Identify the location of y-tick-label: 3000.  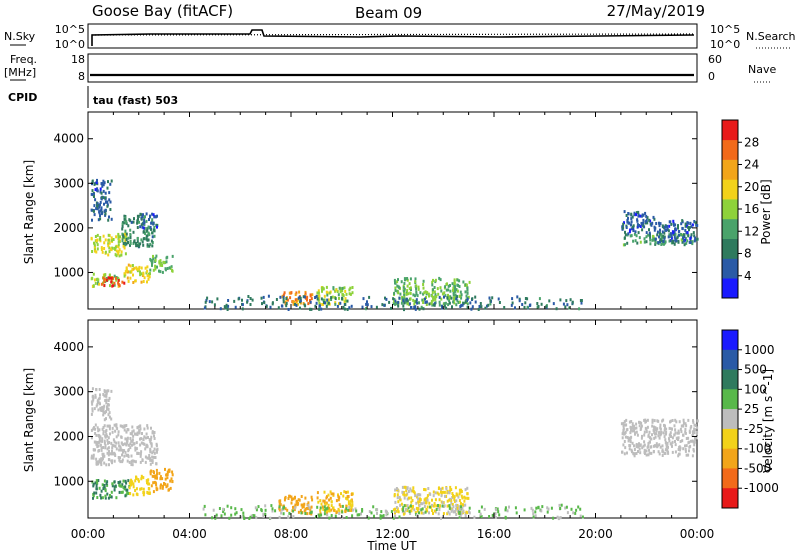
(68, 392).